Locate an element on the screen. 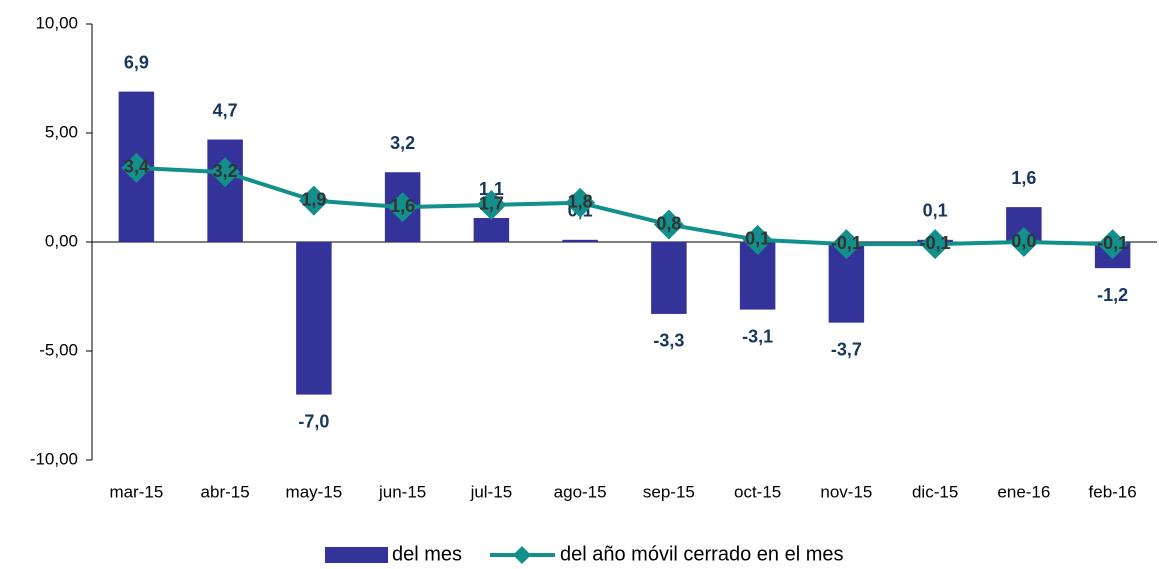  legend-marker is located at coordinates (522, 555).